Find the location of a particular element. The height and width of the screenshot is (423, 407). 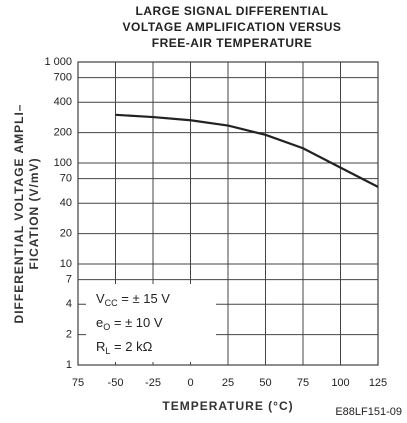

annotation-sub: L is located at coordinates (107, 351).